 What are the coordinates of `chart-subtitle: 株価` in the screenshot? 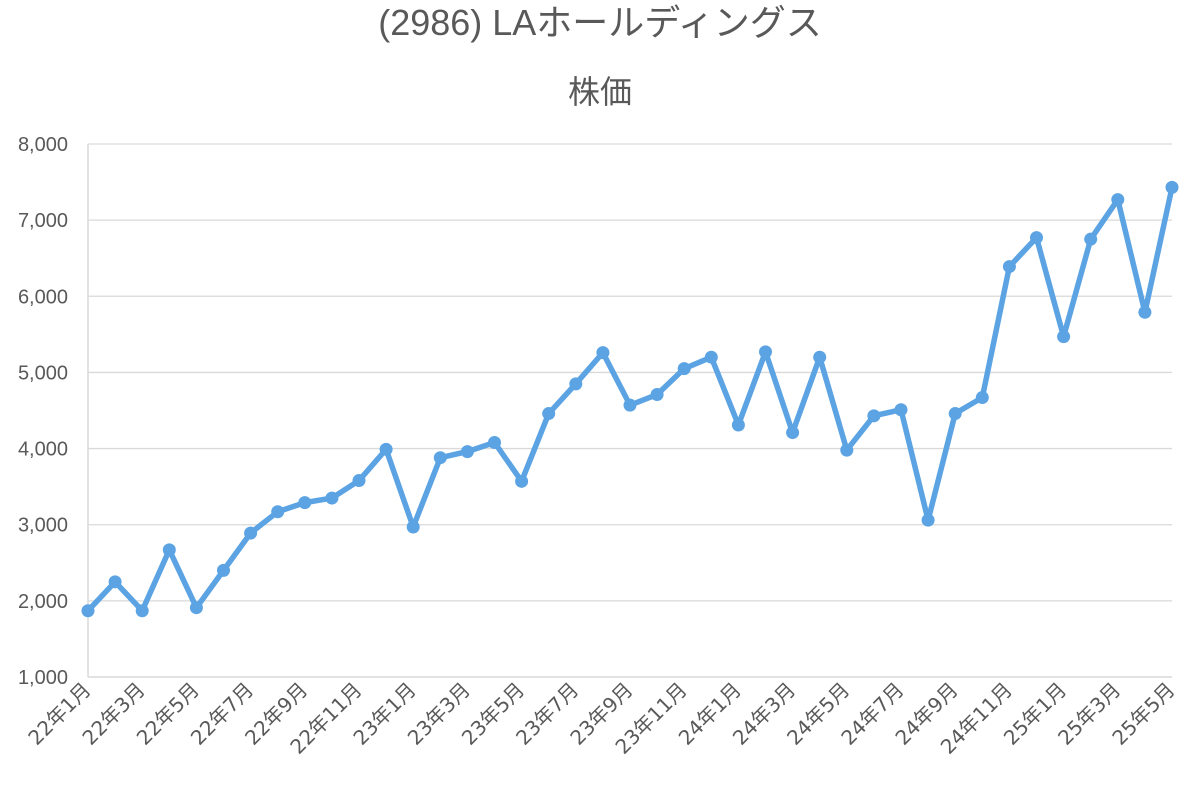 It's located at (600, 92).